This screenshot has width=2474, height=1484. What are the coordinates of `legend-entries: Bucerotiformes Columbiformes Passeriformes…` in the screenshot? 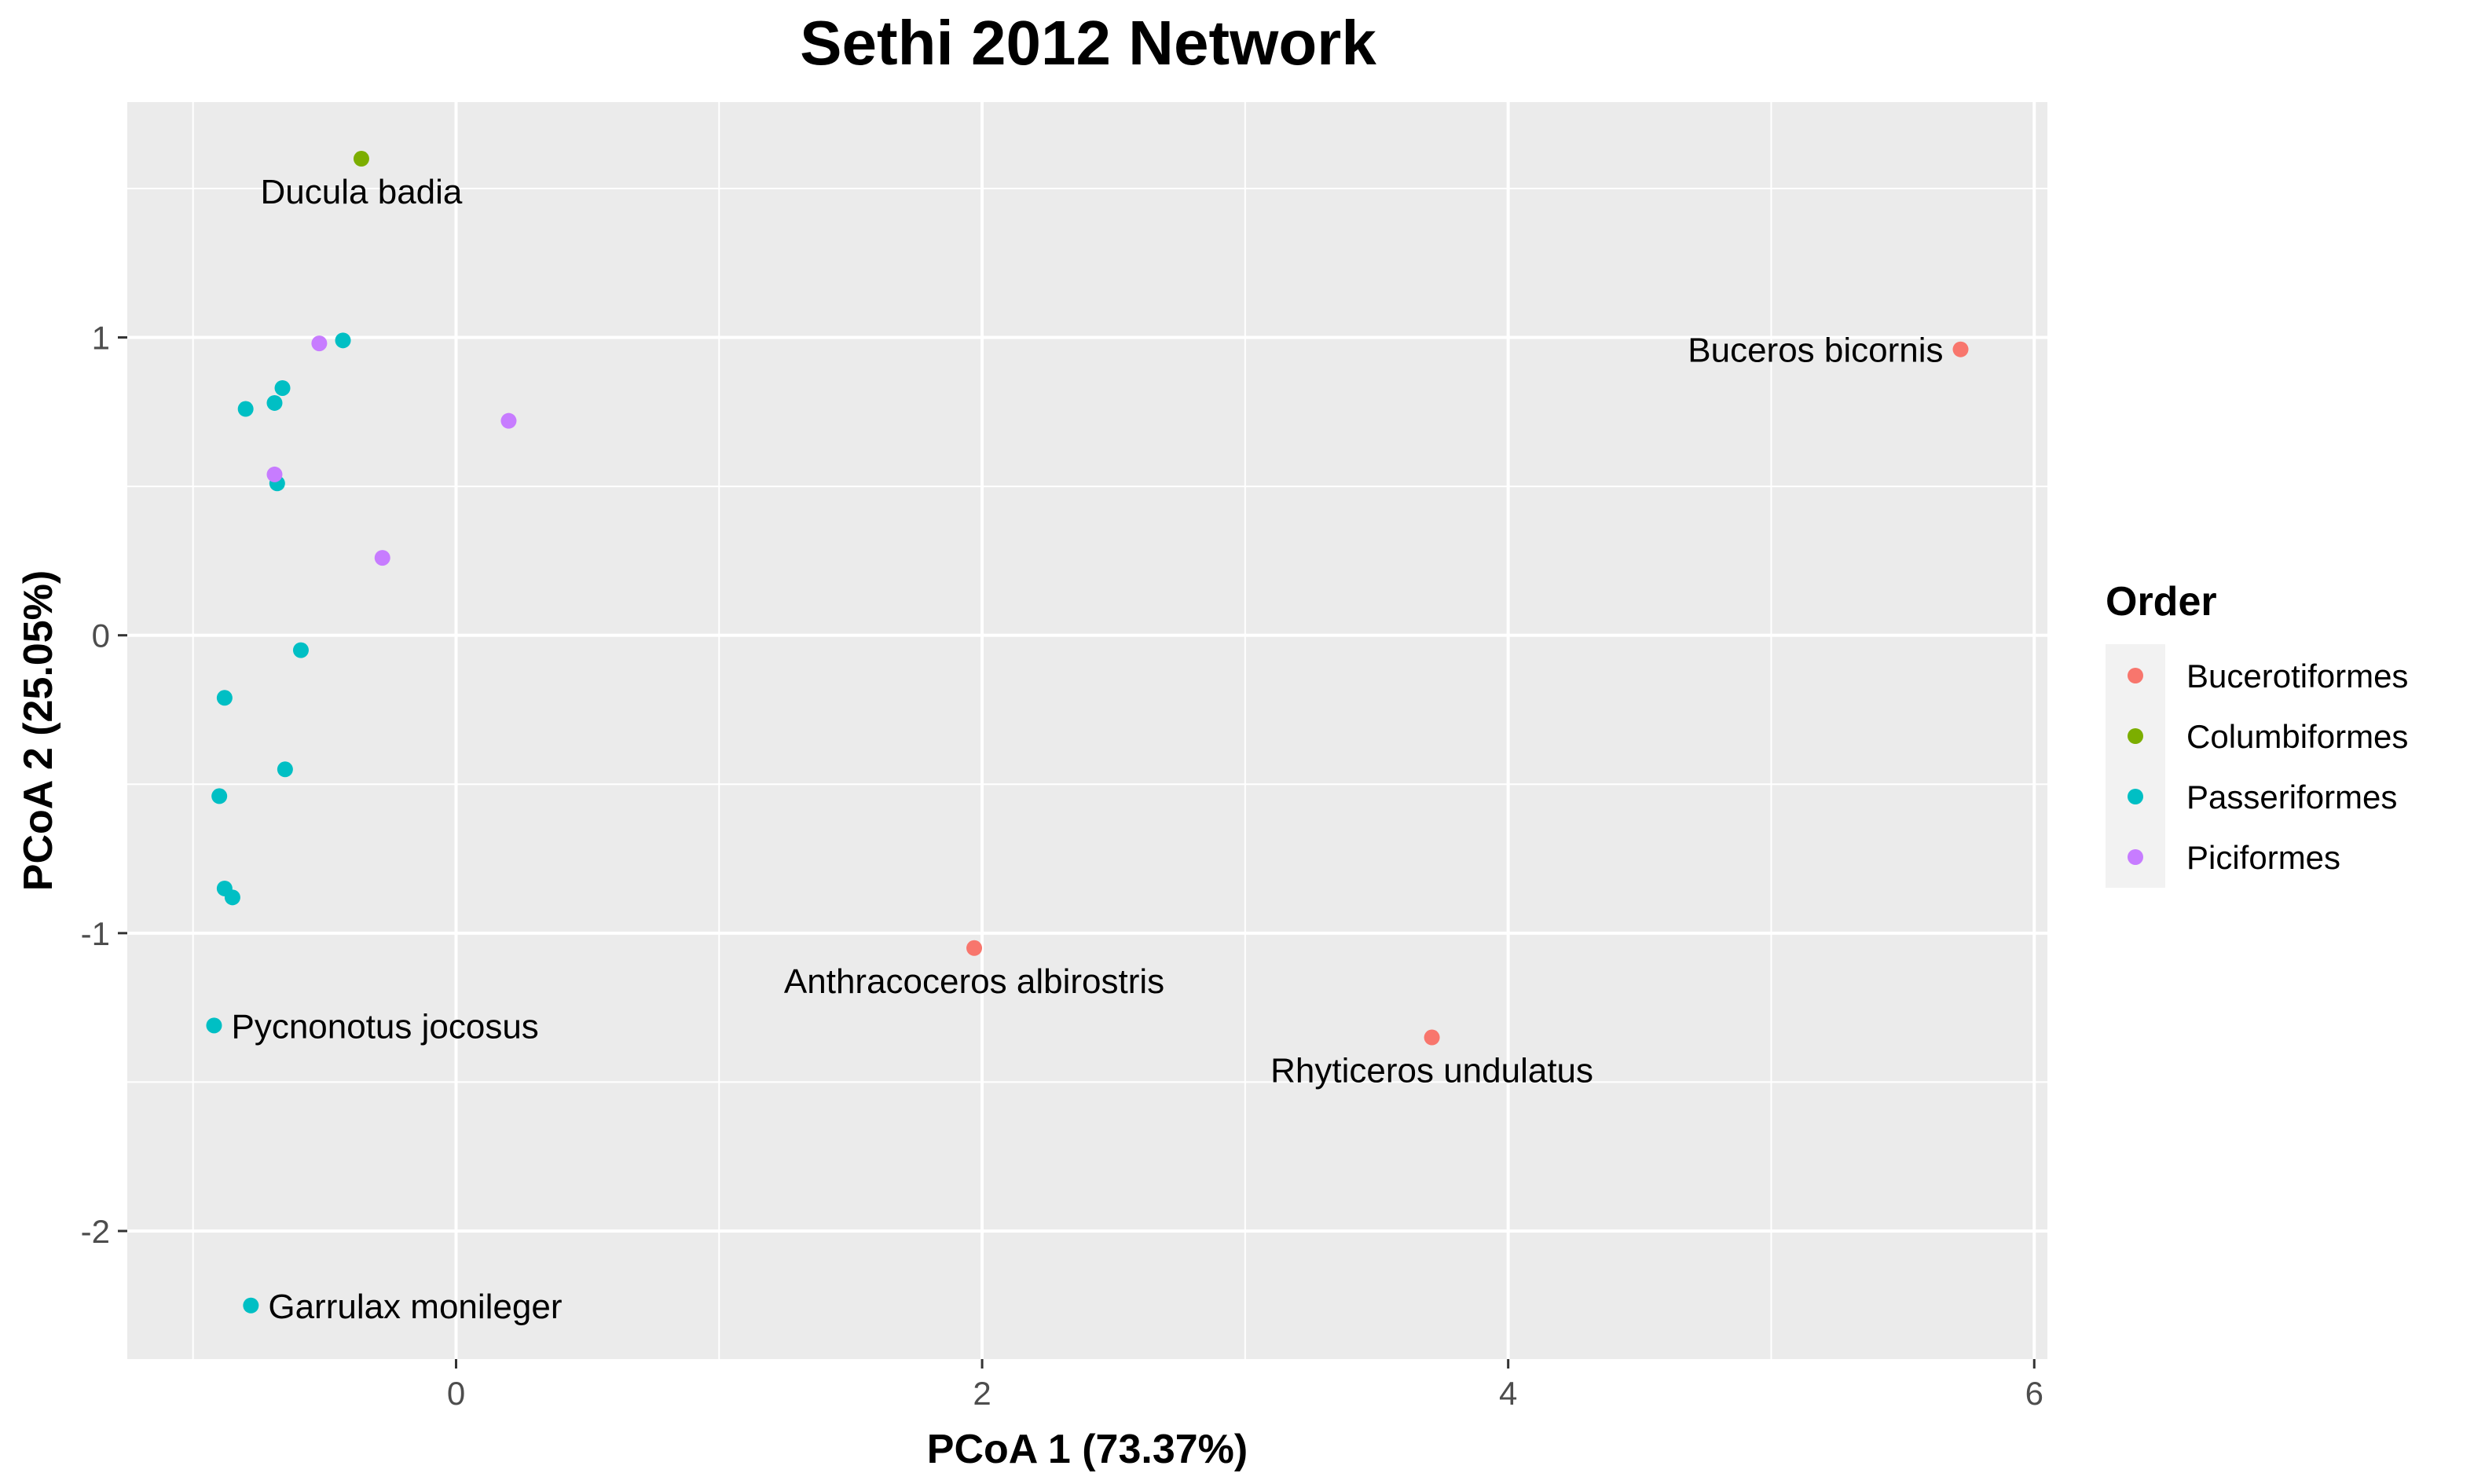 It's located at (2268, 767).